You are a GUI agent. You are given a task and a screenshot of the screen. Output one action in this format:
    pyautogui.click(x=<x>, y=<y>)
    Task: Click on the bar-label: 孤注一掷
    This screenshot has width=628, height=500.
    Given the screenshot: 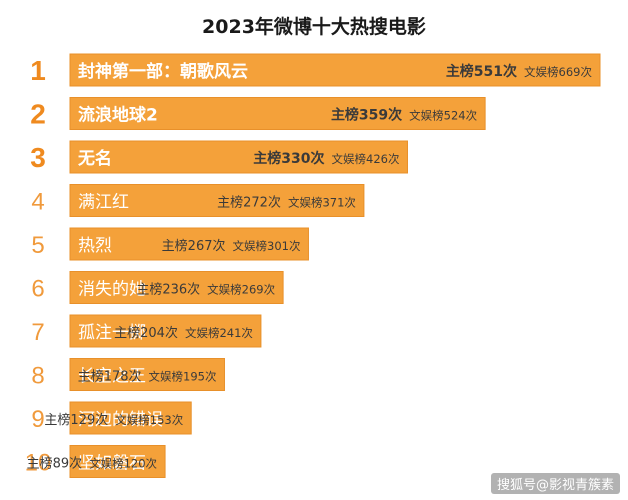 What is the action you would take?
    pyautogui.click(x=112, y=333)
    